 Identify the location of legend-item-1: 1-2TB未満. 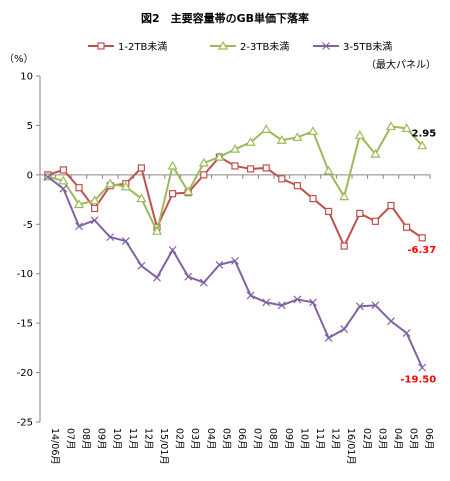
(127, 47).